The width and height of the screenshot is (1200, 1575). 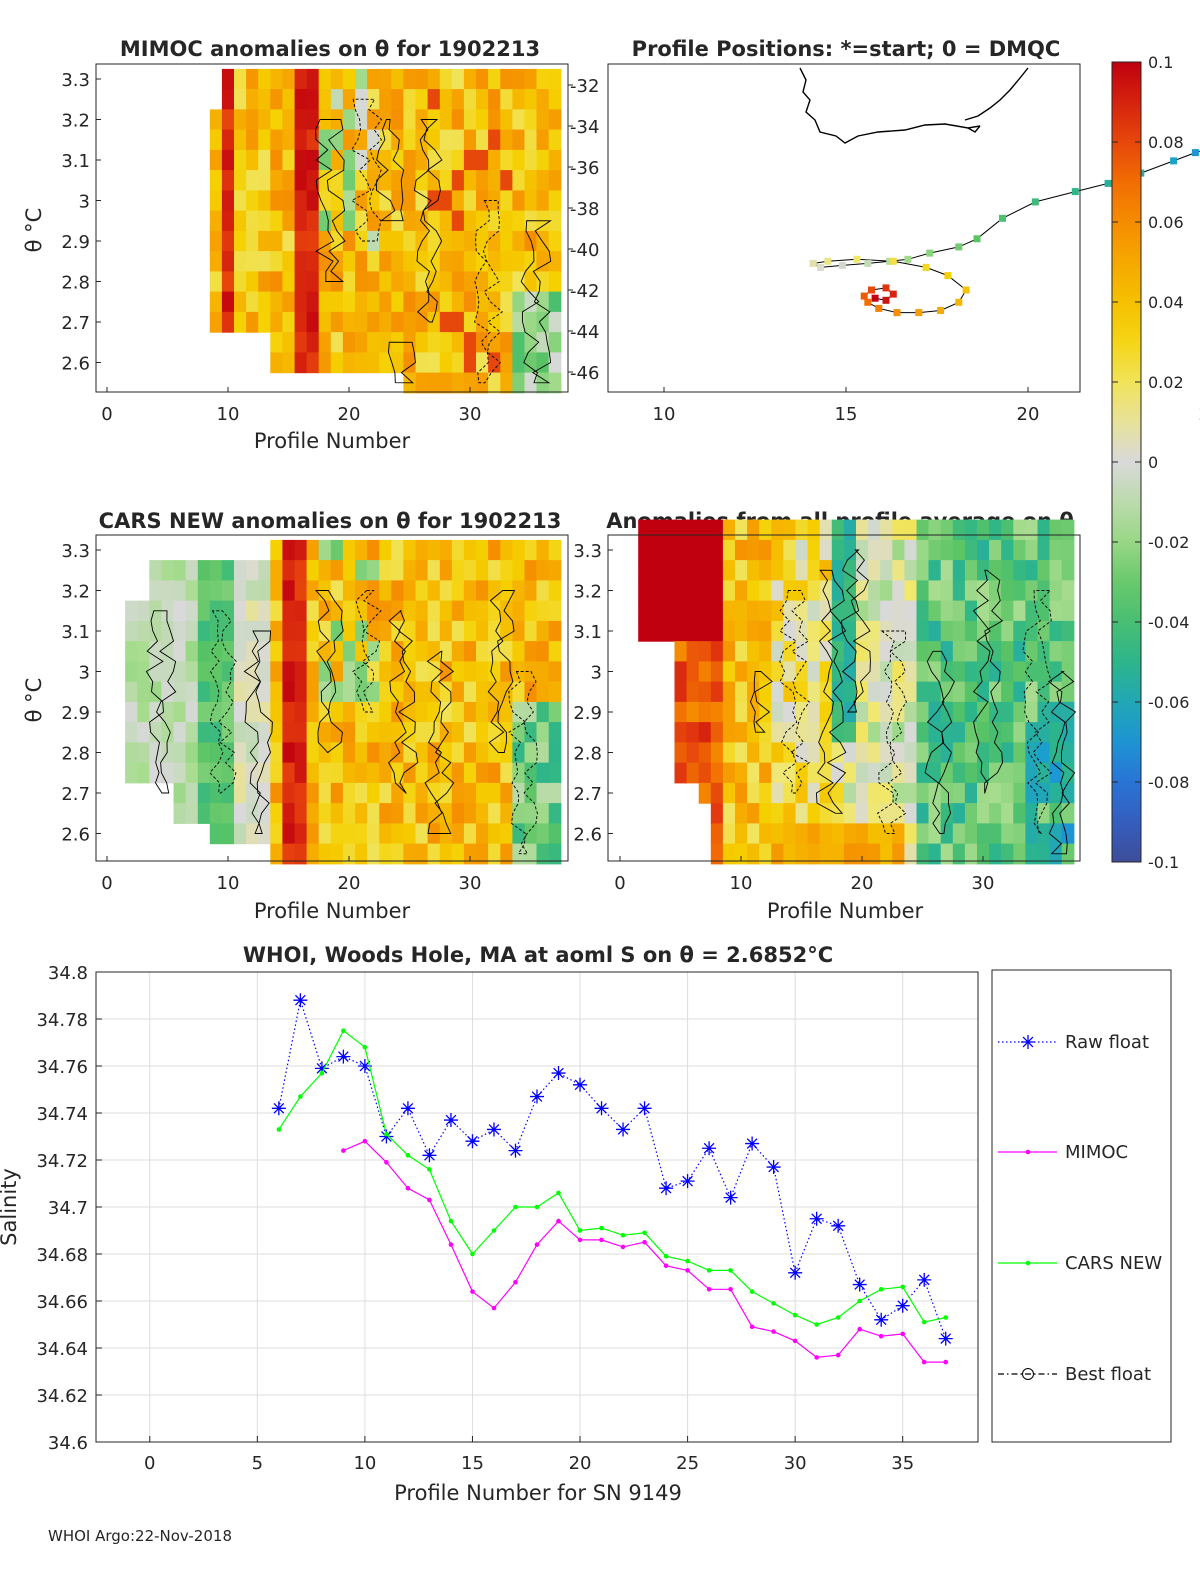 I want to click on data-point-cars-new, so click(x=451, y=1221).